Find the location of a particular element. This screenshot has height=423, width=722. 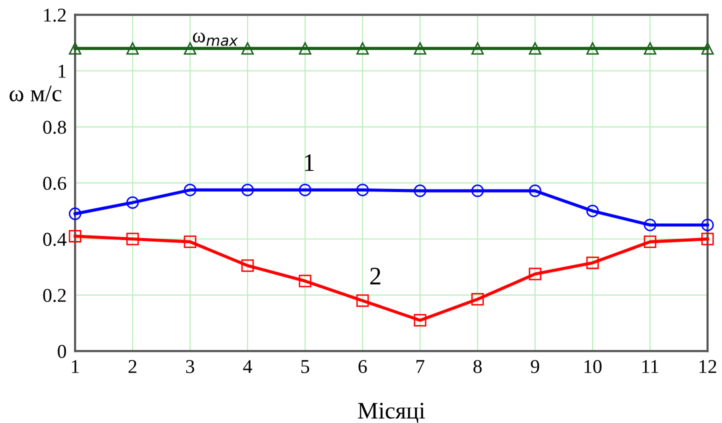

x-tick-label: 7 is located at coordinates (420, 366).